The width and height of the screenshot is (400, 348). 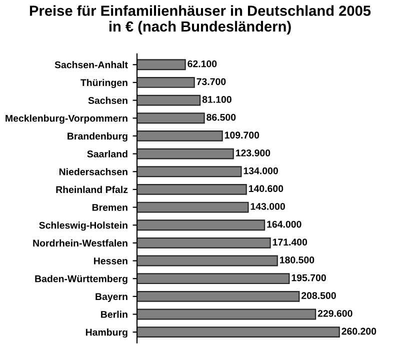 What do you see at coordinates (253, 153) in the screenshot?
I see `data-label: 123.900` at bounding box center [253, 153].